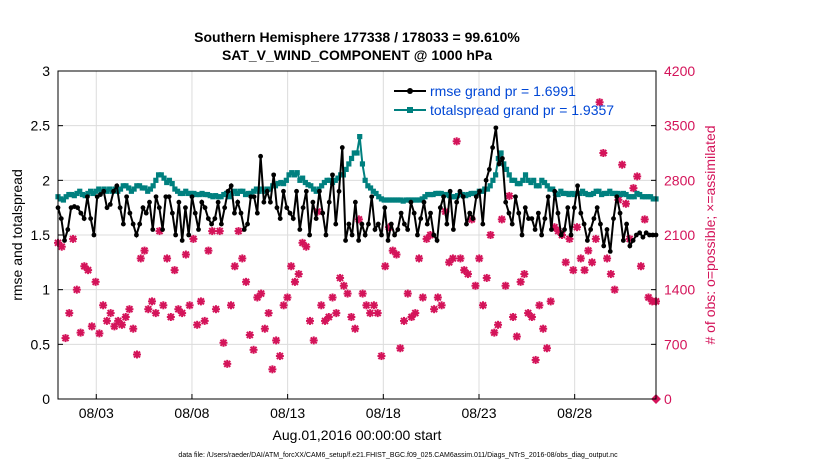 The width and height of the screenshot is (830, 470). Describe the element at coordinates (503, 91) in the screenshot. I see `legend-rmse-label: rmse grand pr = 1.6991` at that location.